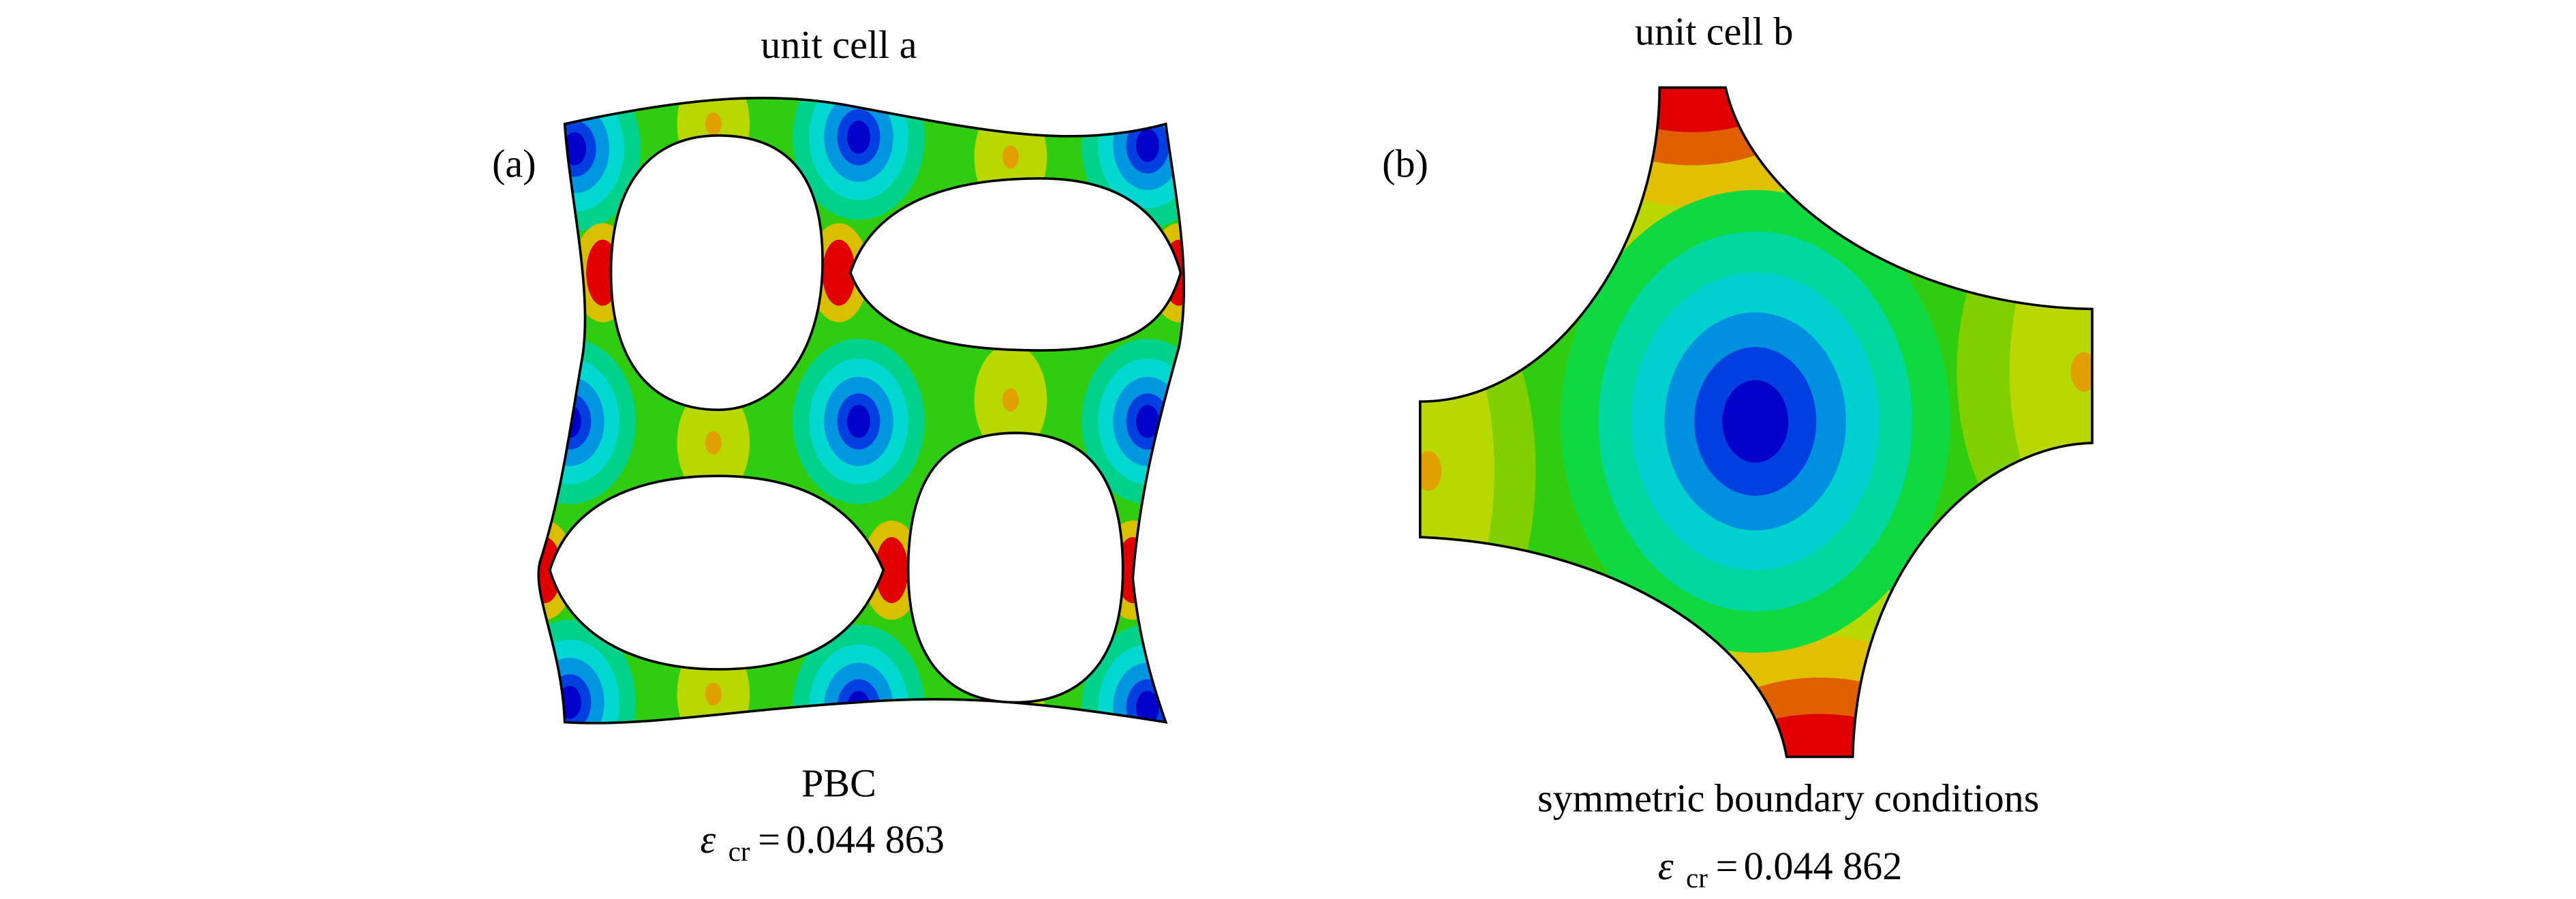 The height and width of the screenshot is (899, 2576). What do you see at coordinates (514, 163) in the screenshot?
I see `panel-label: (a)` at bounding box center [514, 163].